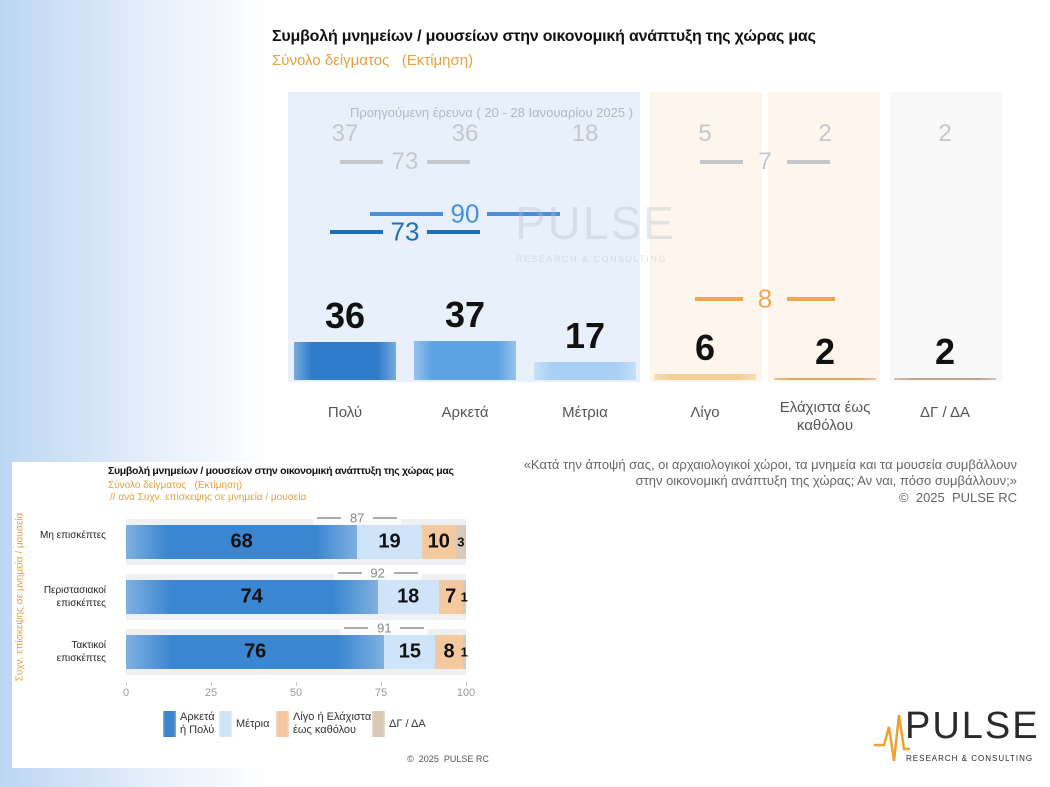  I want to click on category-label: Μη επισκέπτες, so click(72, 535).